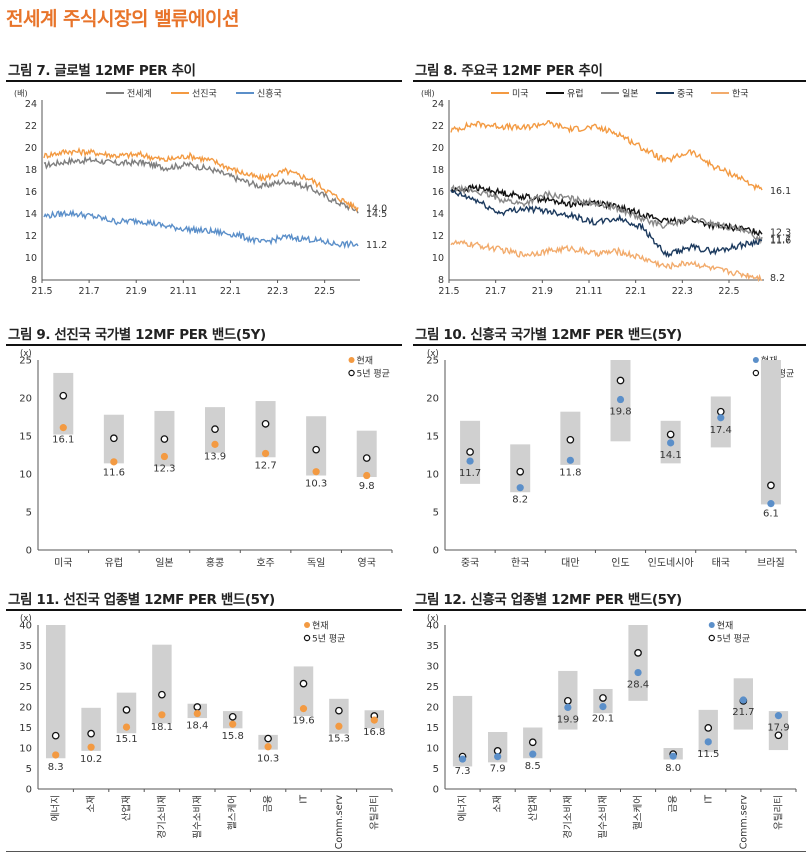  What do you see at coordinates (164, 563) in the screenshot?
I see `x-category-label: 일본` at bounding box center [164, 563].